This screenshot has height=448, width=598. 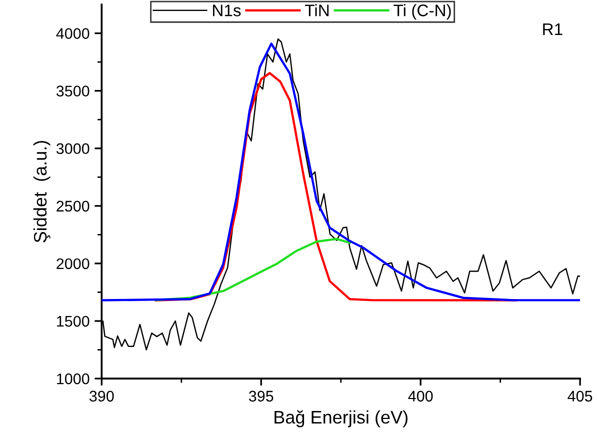 I want to click on x-tick-label: 395, so click(x=261, y=396).